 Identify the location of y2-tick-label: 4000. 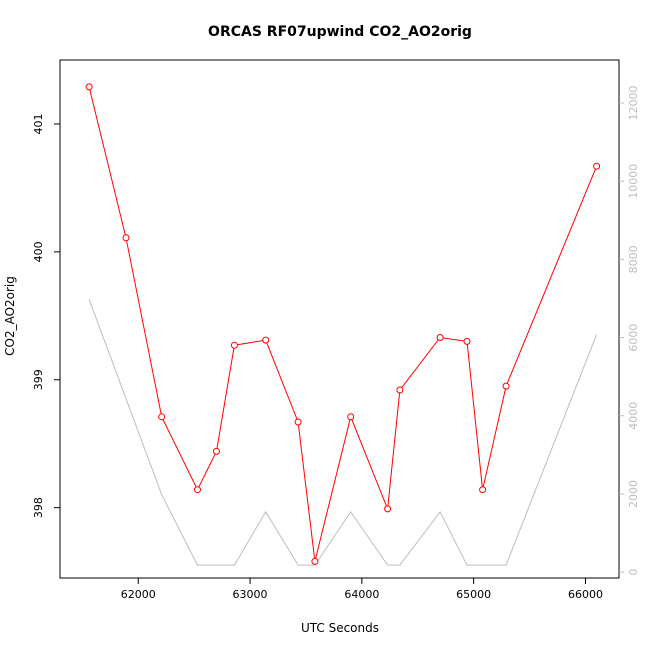
(633, 416).